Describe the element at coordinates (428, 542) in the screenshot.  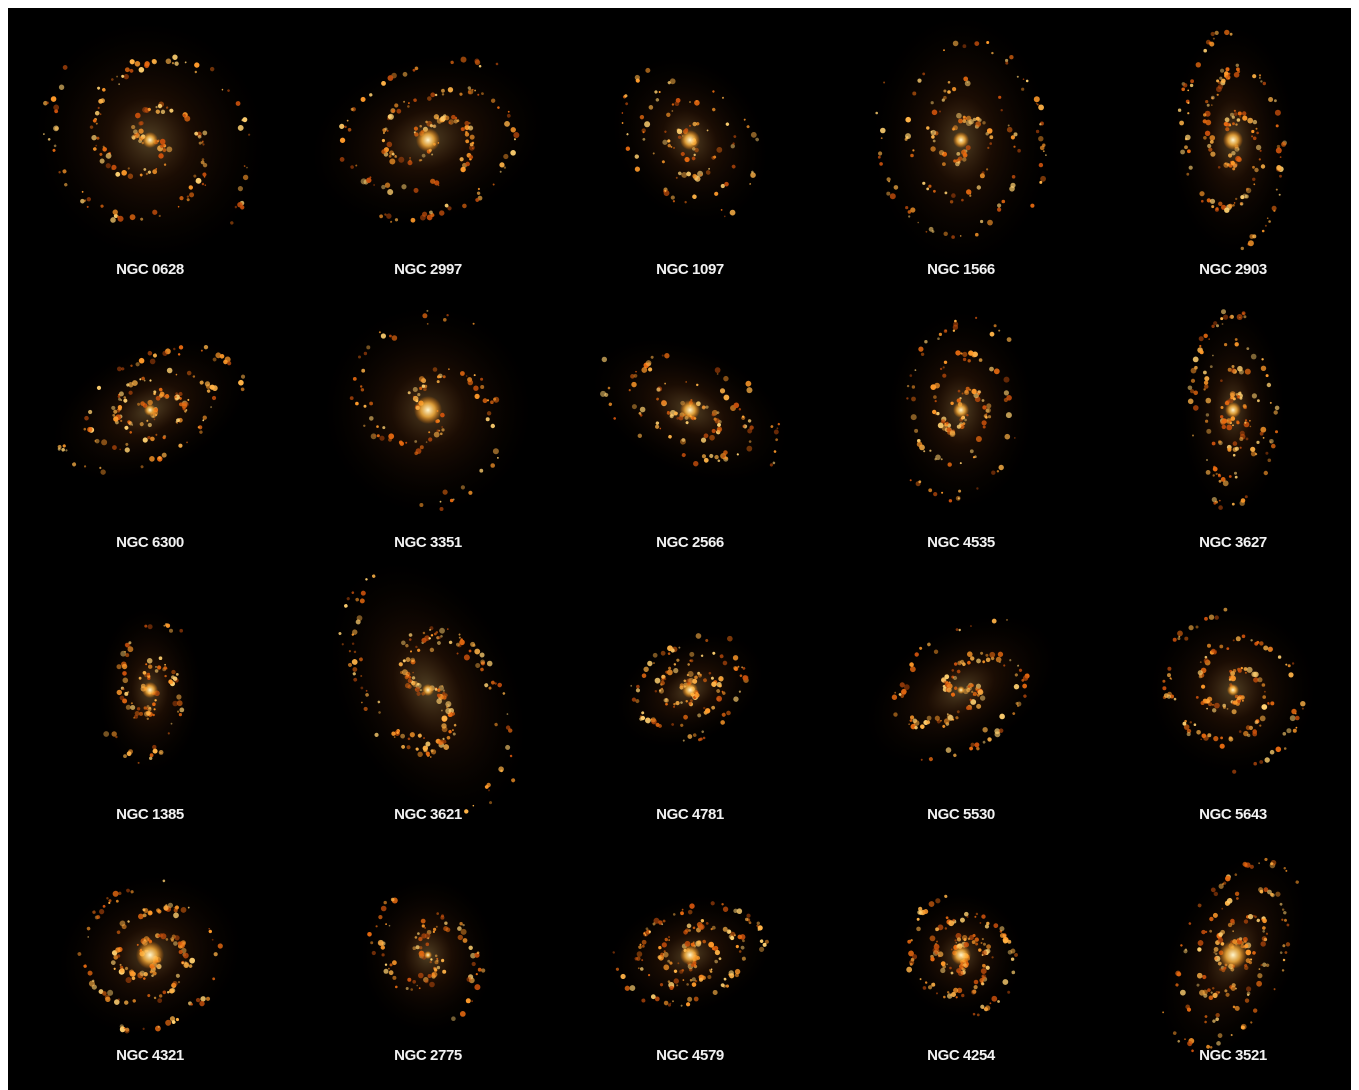
I see `galaxy-label: NGC 3351` at that location.